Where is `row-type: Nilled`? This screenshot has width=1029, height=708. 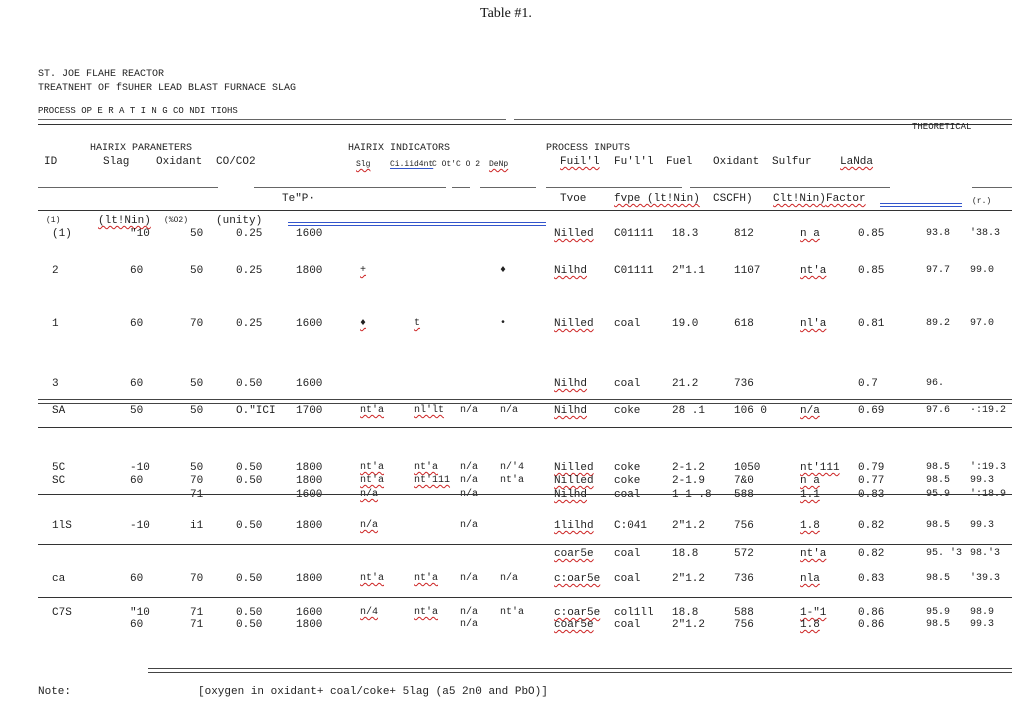 row-type: Nilled is located at coordinates (574, 468).